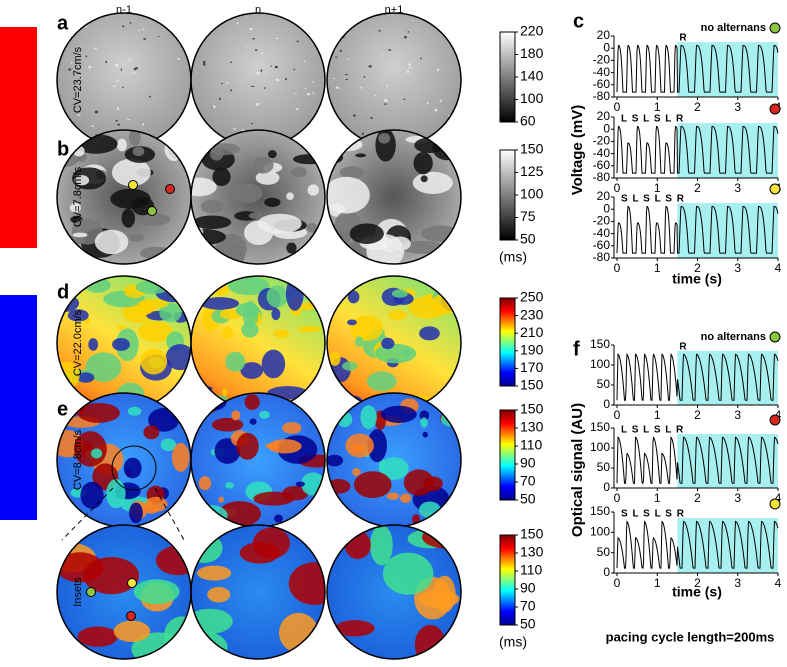 Image resolution: width=787 pixels, height=667 pixels. What do you see at coordinates (63, 23) in the screenshot?
I see `panel-label: a` at bounding box center [63, 23].